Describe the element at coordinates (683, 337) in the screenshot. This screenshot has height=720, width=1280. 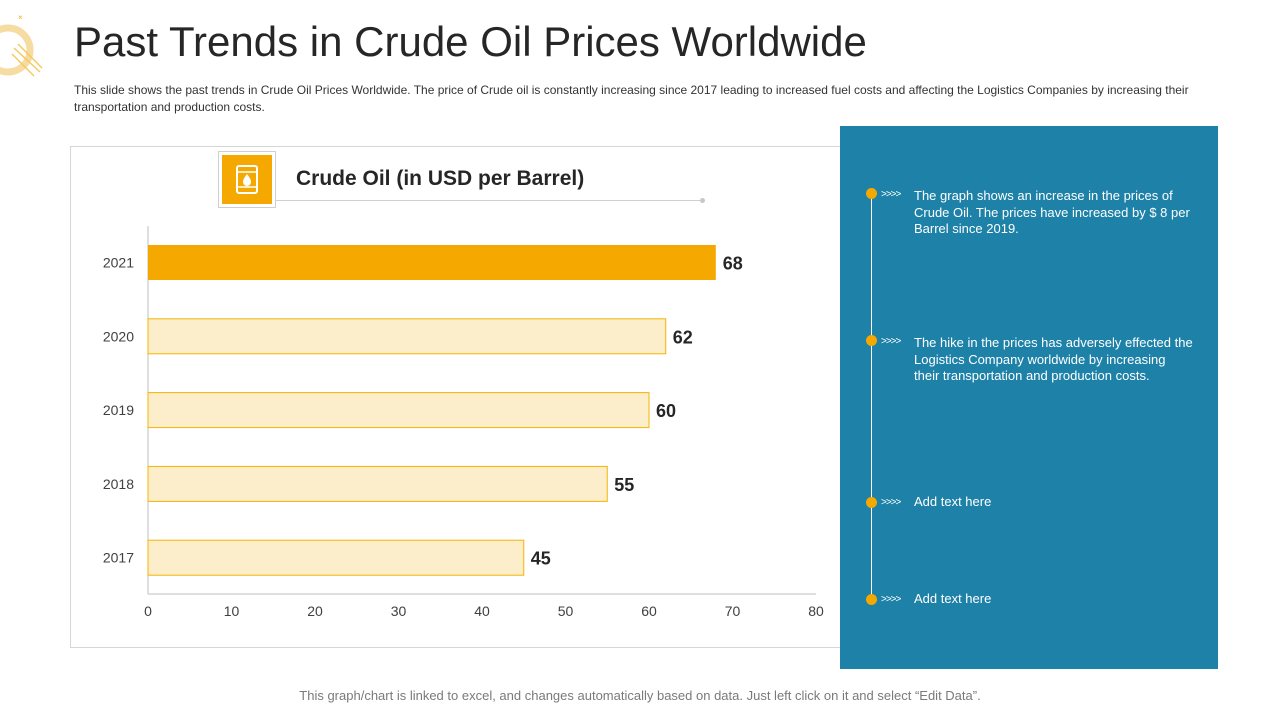
I see `data-label: 62` at that location.